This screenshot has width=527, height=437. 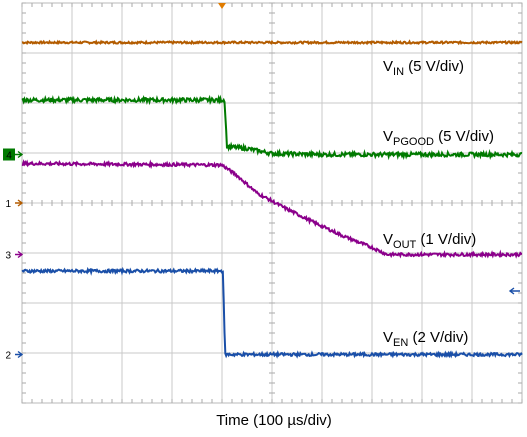 I want to click on series-label-4: VEN (2 V/div), so click(x=425, y=339).